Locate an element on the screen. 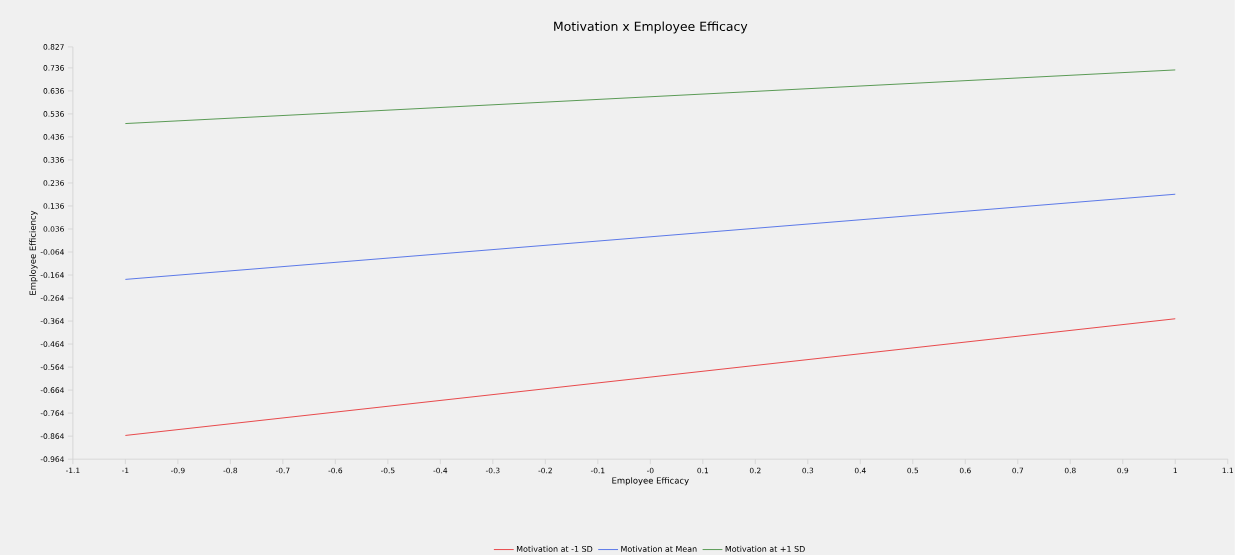  y-axis-title: Employee Efficiency is located at coordinates (33, 252).